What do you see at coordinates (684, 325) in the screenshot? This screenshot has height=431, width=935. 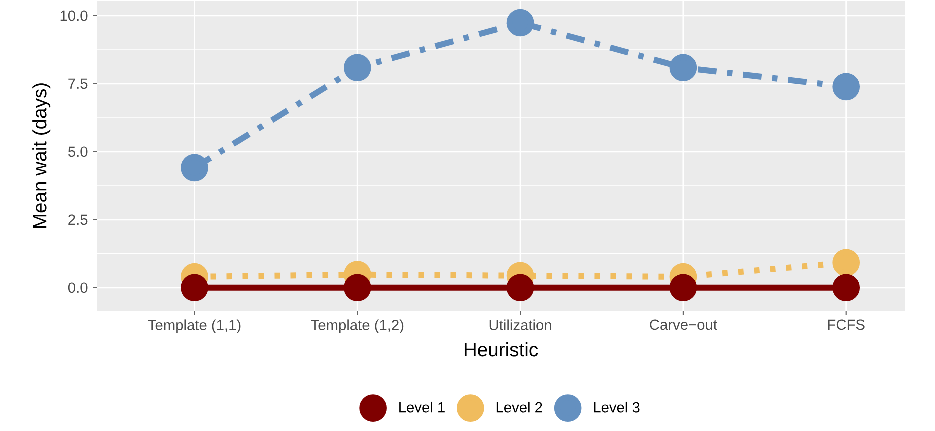 I see `x-tick-label: Carve−out` at bounding box center [684, 325].